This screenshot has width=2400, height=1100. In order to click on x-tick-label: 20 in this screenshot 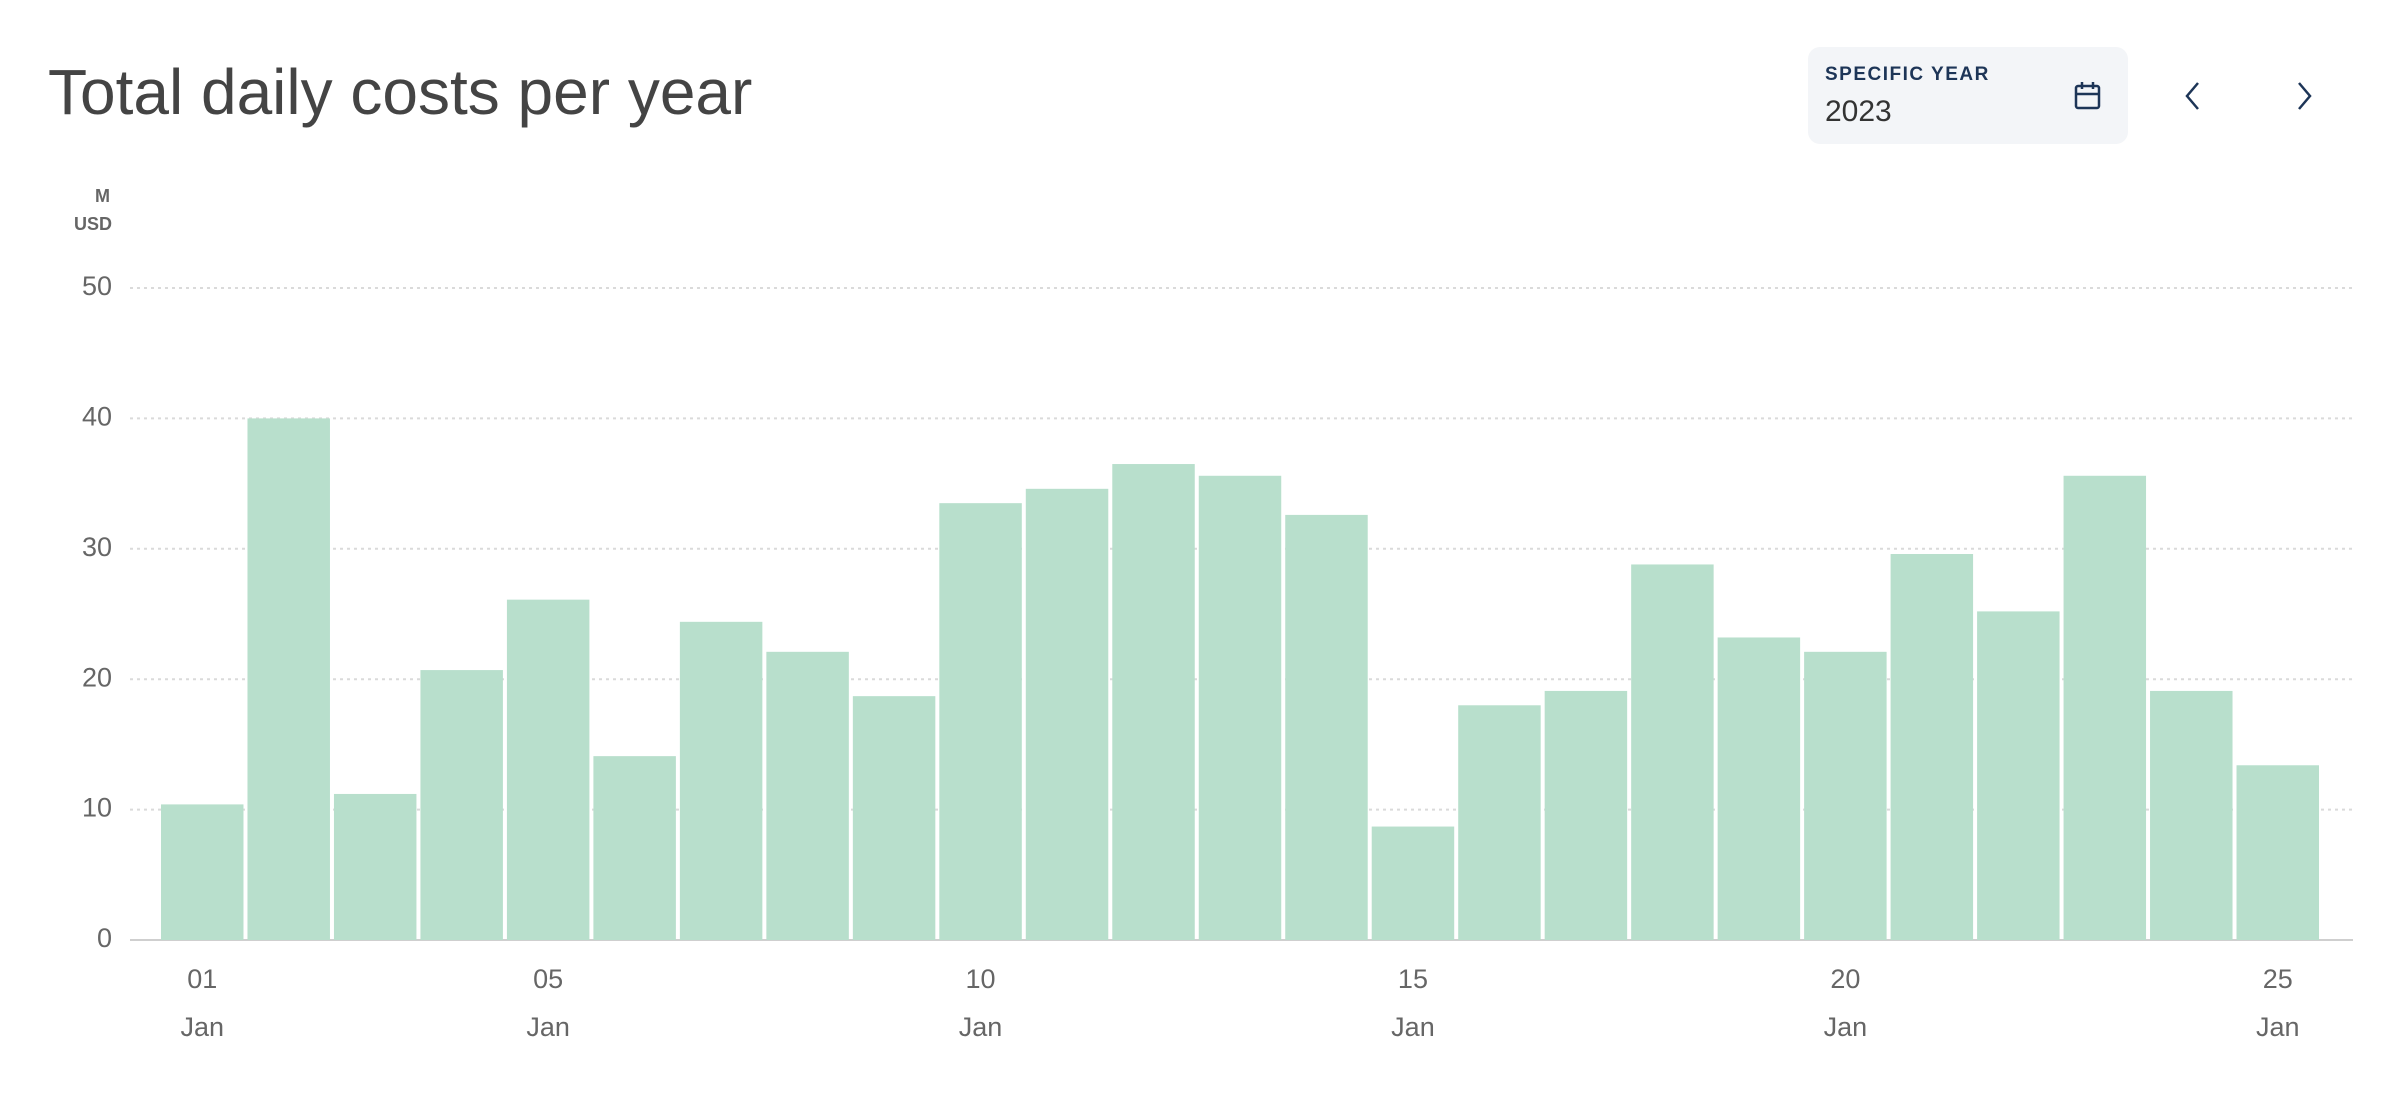, I will do `click(1845, 979)`.